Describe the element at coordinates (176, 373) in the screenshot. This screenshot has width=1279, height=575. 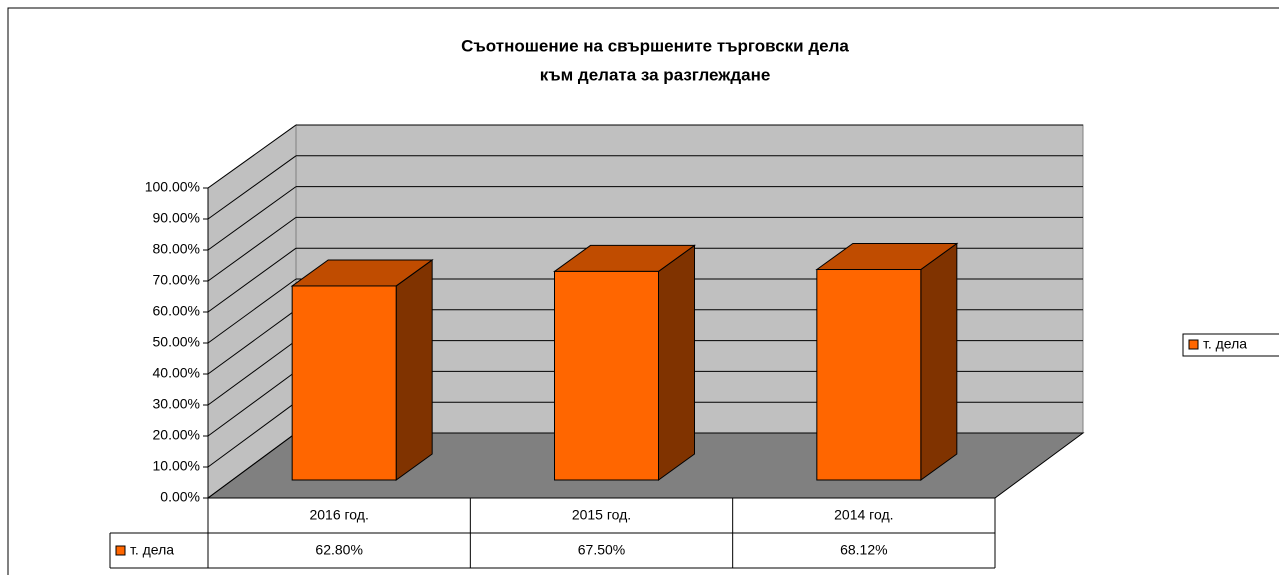
I see `y-tick-label: 40.00%` at that location.